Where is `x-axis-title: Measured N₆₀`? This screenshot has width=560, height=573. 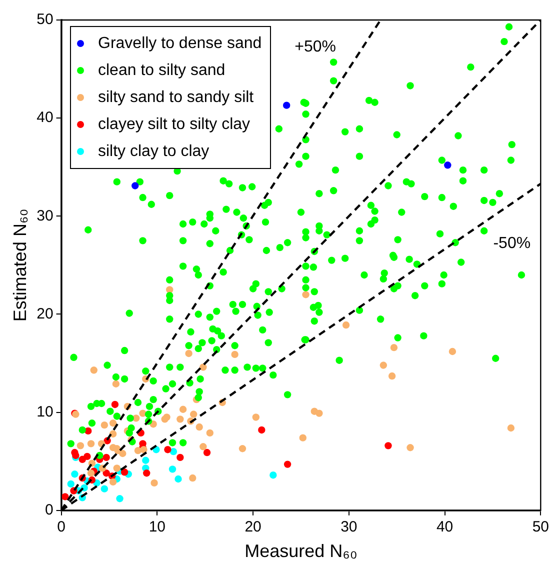
x-axis-title: Measured N₆₀ is located at coordinates (301, 551).